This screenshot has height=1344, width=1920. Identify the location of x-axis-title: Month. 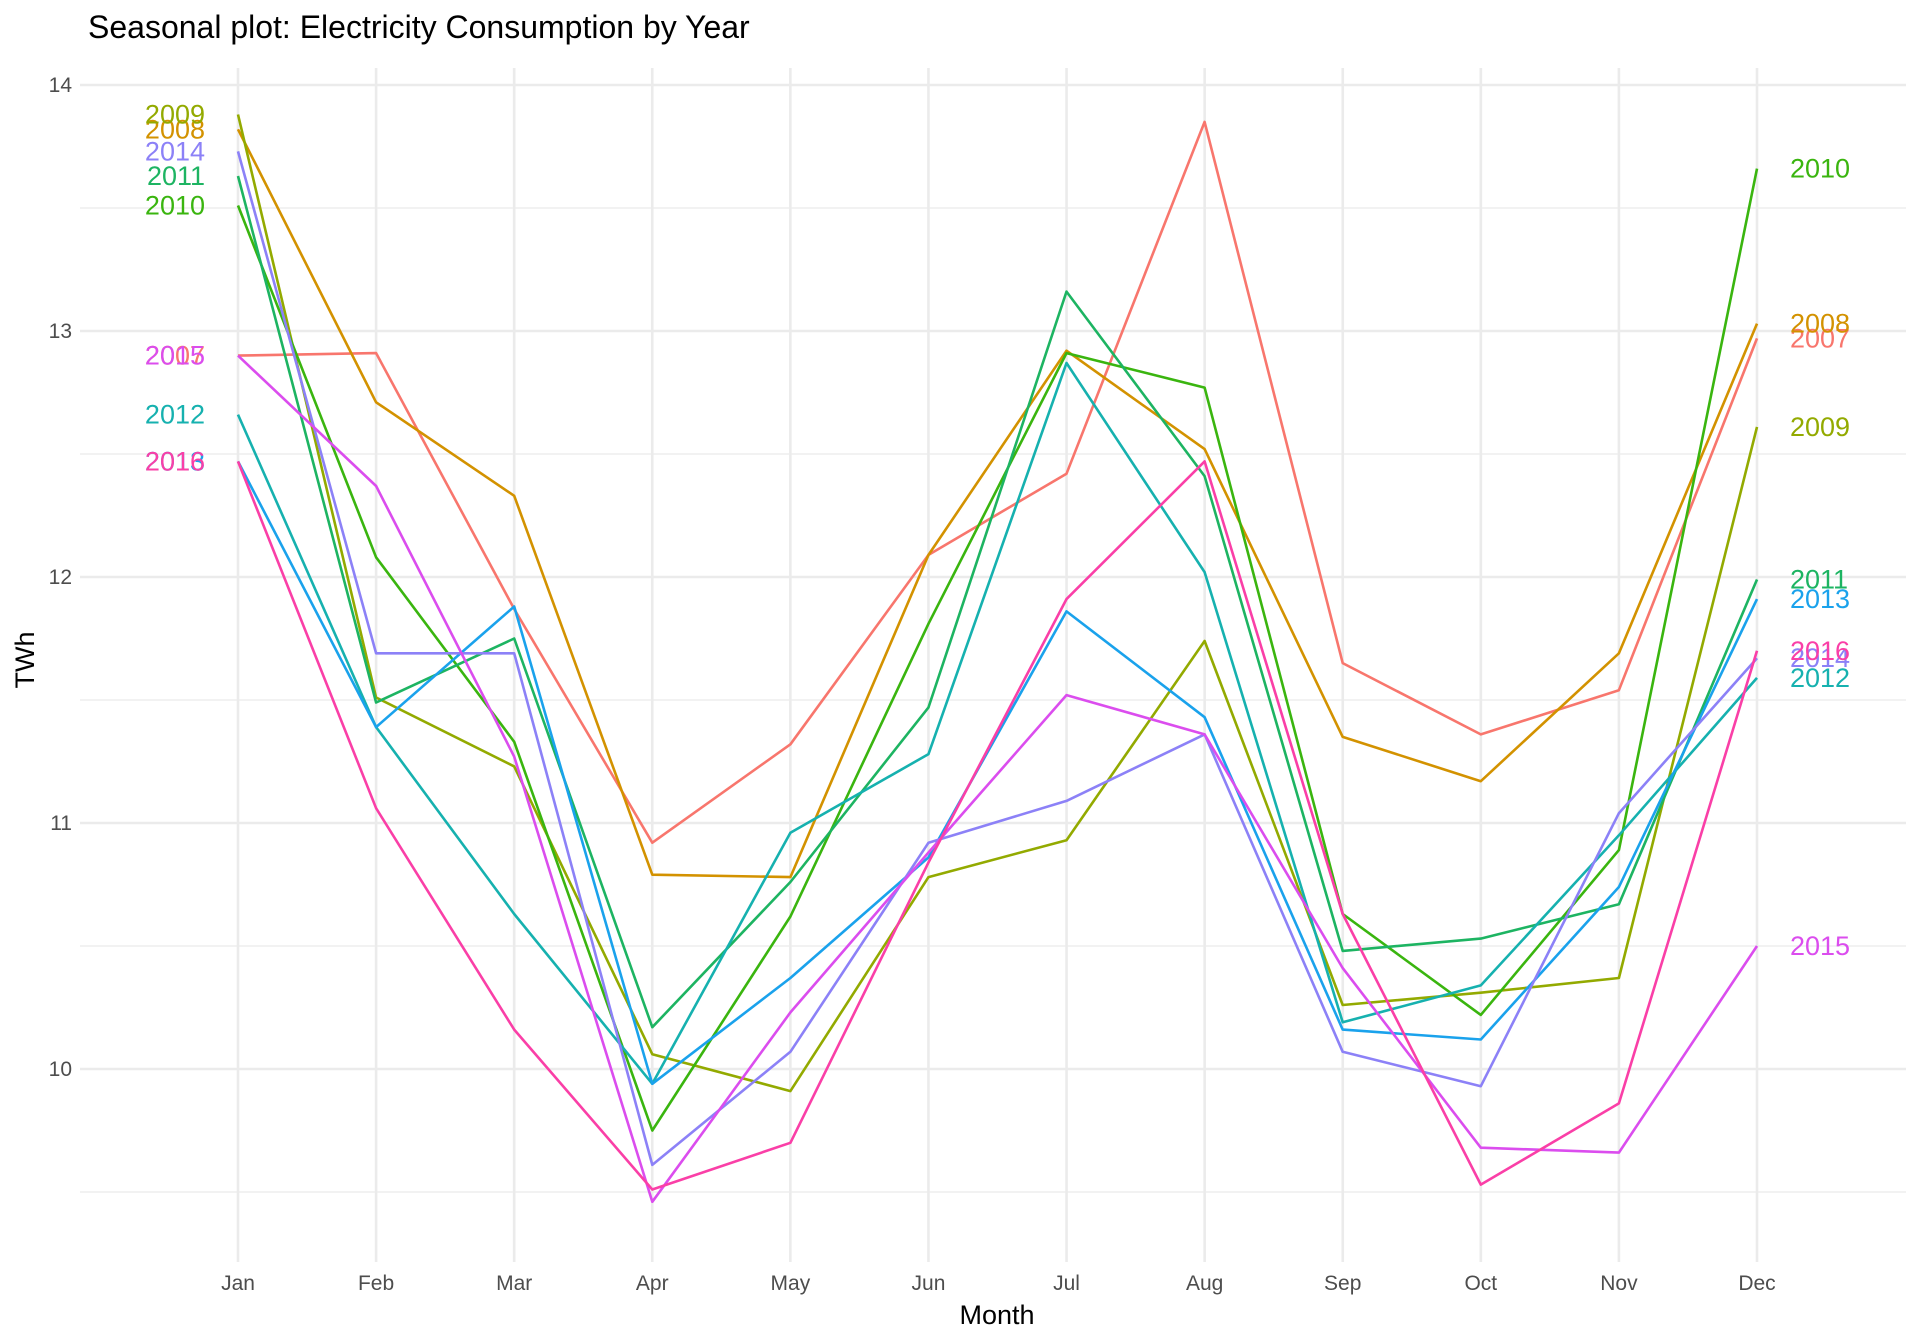
(996, 1315).